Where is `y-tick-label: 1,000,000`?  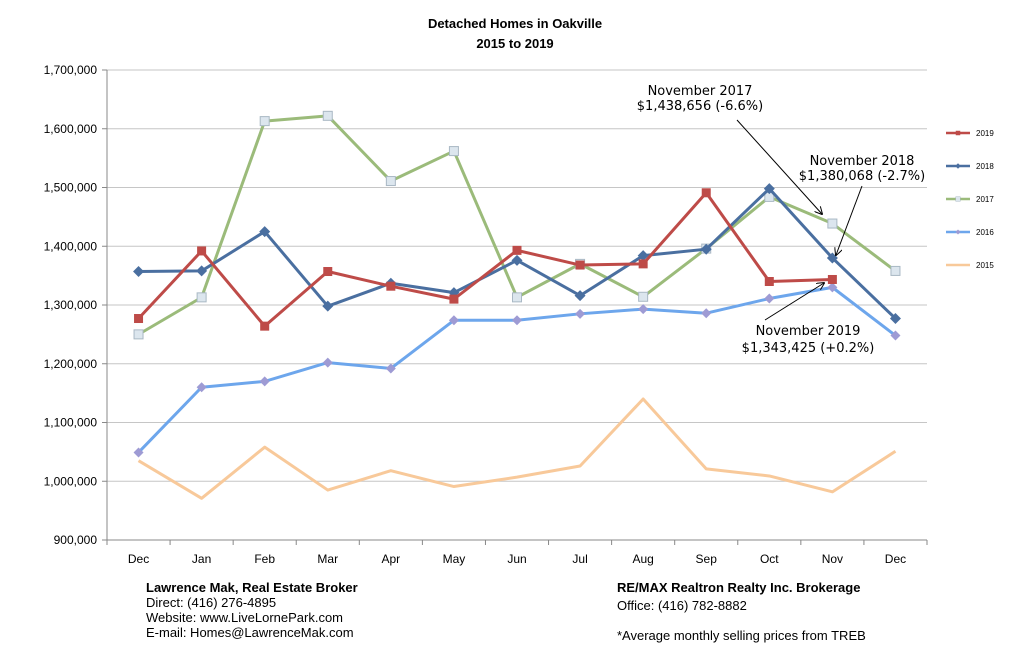
y-tick-label: 1,000,000 is located at coordinates (71, 481).